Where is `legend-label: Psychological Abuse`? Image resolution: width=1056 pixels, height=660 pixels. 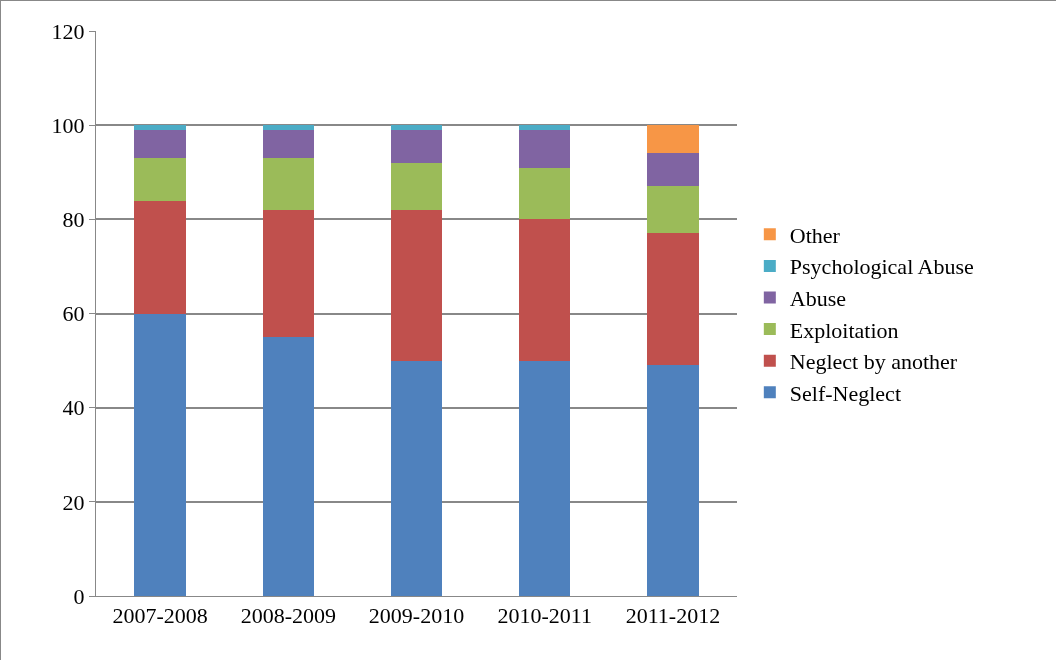 legend-label: Psychological Abuse is located at coordinates (881, 267).